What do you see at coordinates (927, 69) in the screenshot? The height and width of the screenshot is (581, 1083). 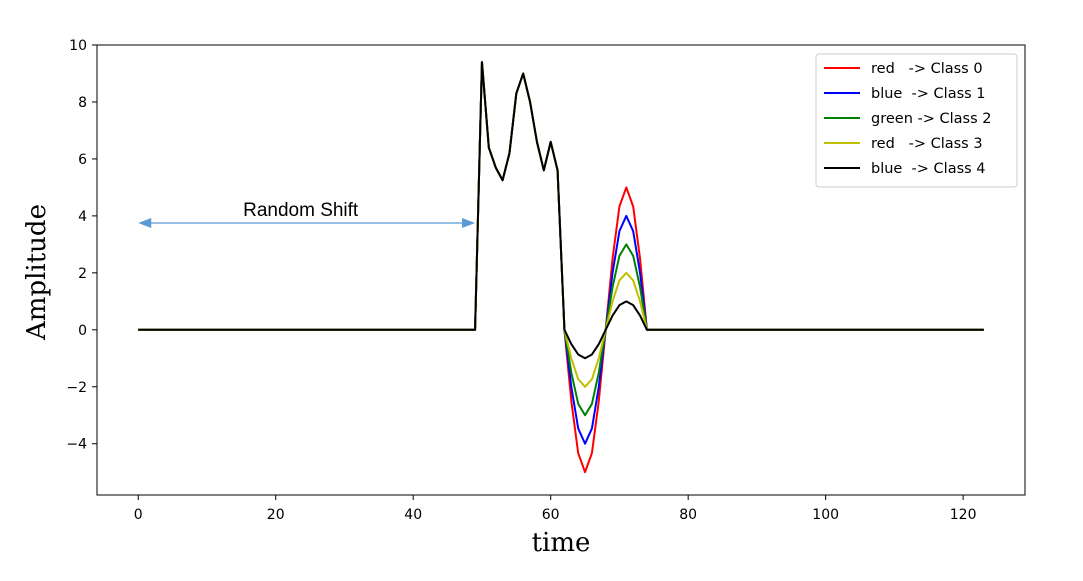 I see `legend-label-class-0: red -> Class 0` at bounding box center [927, 69].